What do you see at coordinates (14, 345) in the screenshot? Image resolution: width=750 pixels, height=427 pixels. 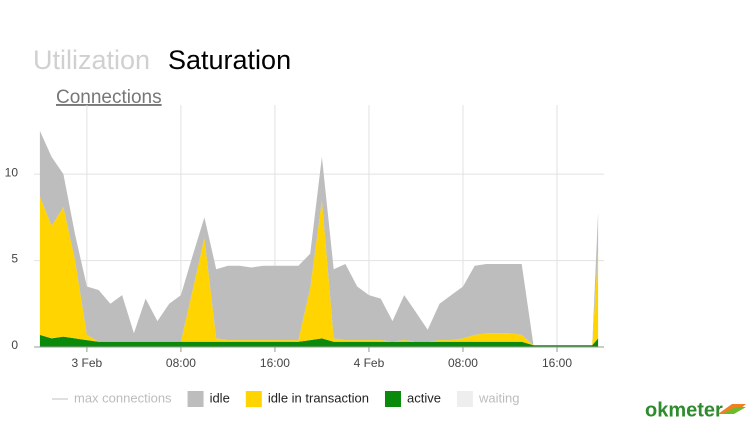 I see `y-tick-label: 0` at bounding box center [14, 345].